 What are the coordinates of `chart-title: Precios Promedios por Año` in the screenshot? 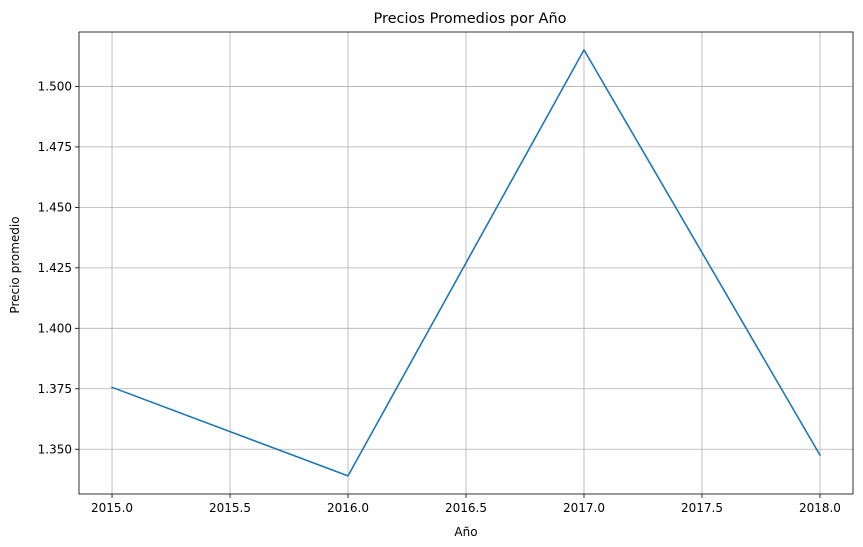 It's located at (469, 19).